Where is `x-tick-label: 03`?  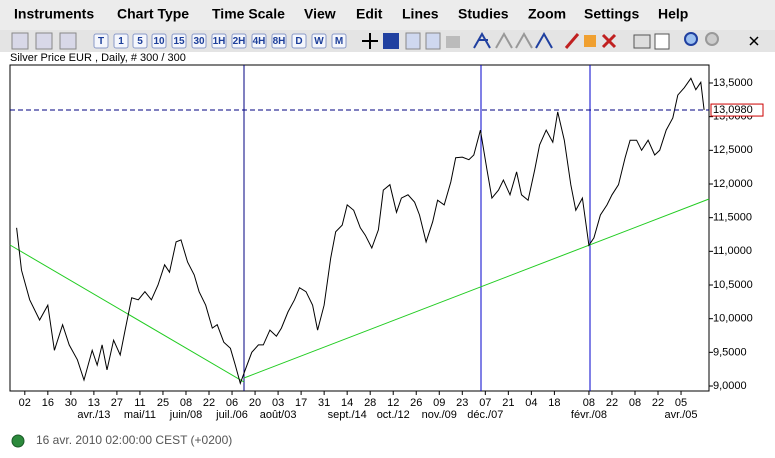 x-tick-label: 03 is located at coordinates (278, 403).